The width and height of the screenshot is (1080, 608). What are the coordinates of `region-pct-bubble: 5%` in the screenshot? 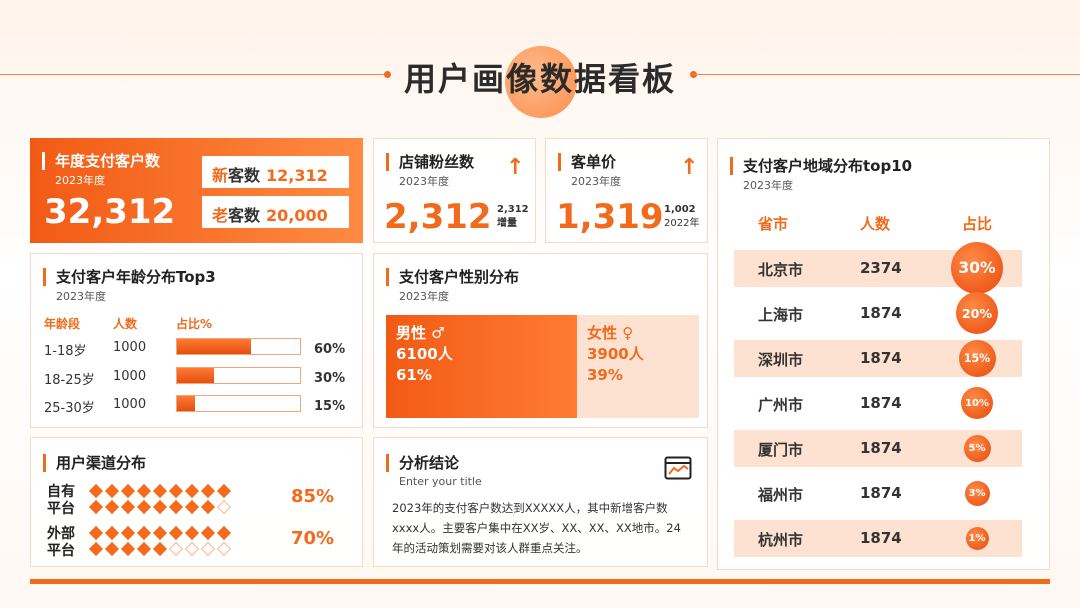 It's located at (977, 448).